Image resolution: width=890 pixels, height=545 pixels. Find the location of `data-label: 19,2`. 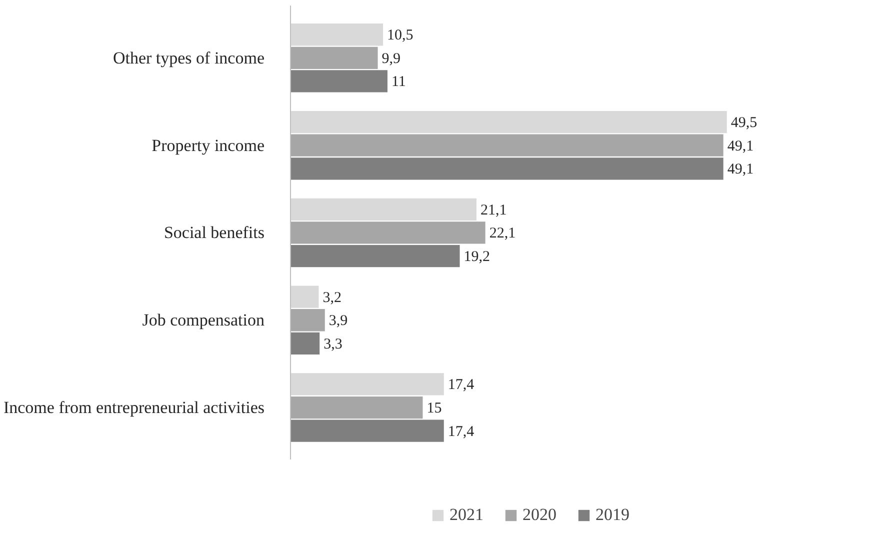

data-label: 19,2 is located at coordinates (477, 257).